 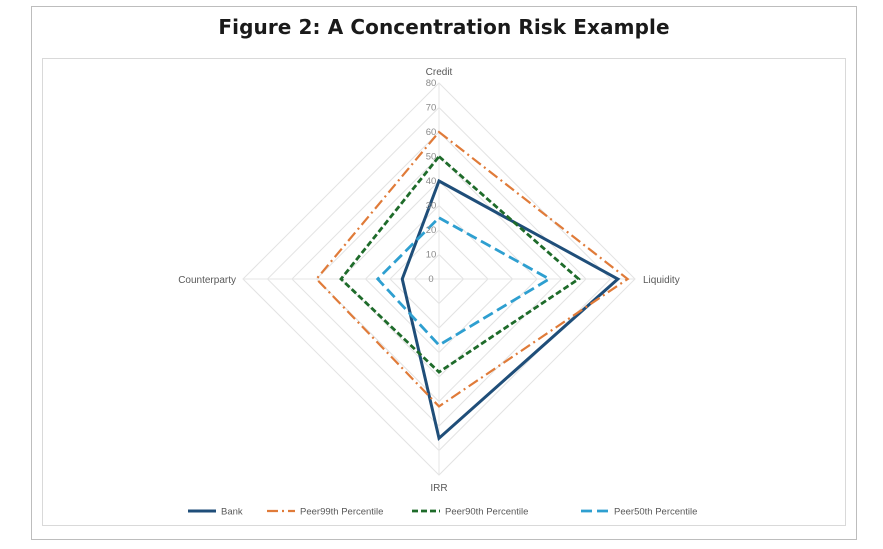 I want to click on legend-label-0: Bank, so click(x=232, y=512).